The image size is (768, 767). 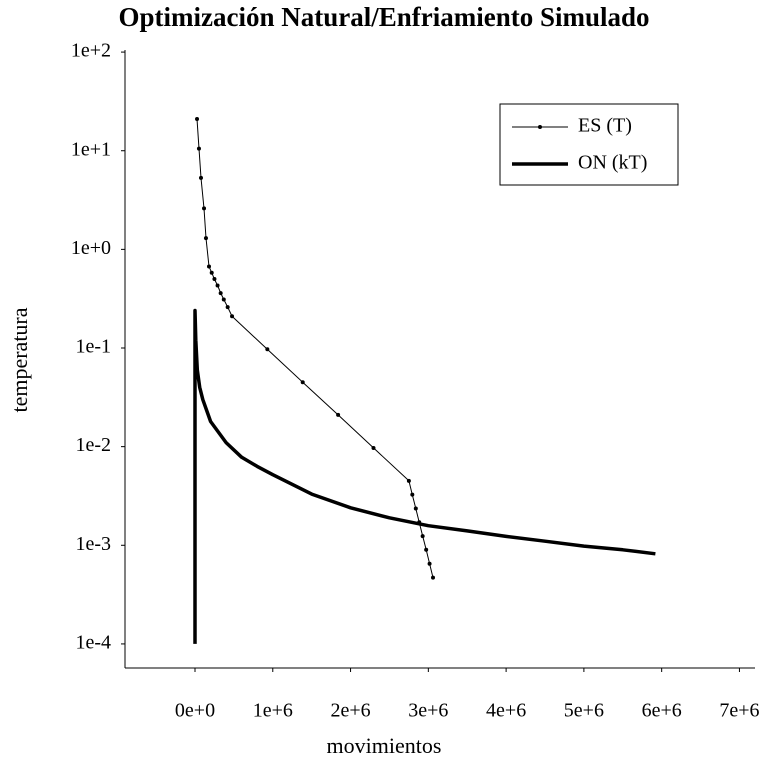 What do you see at coordinates (589, 144) in the screenshot?
I see `legend-box` at bounding box center [589, 144].